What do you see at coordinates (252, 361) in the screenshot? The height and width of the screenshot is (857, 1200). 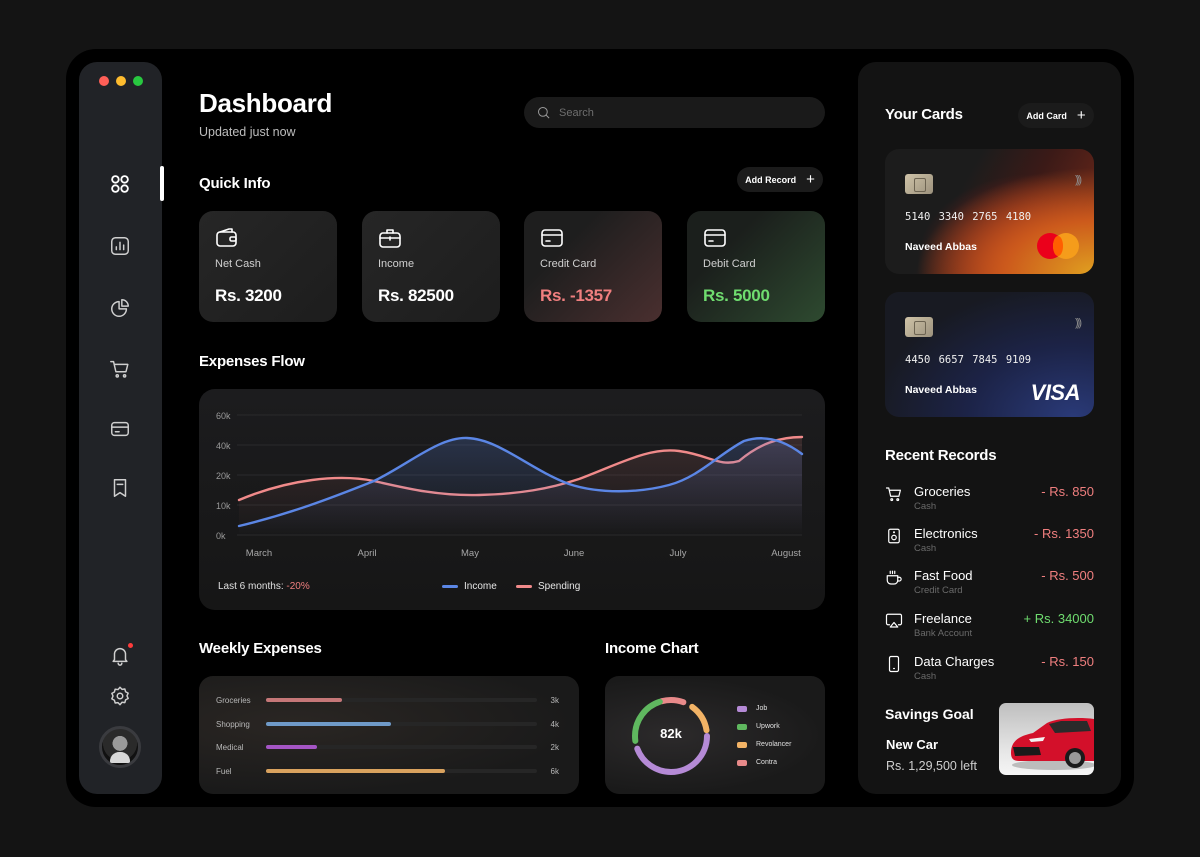 I see `expenses-flow-title: Expenses Flow` at bounding box center [252, 361].